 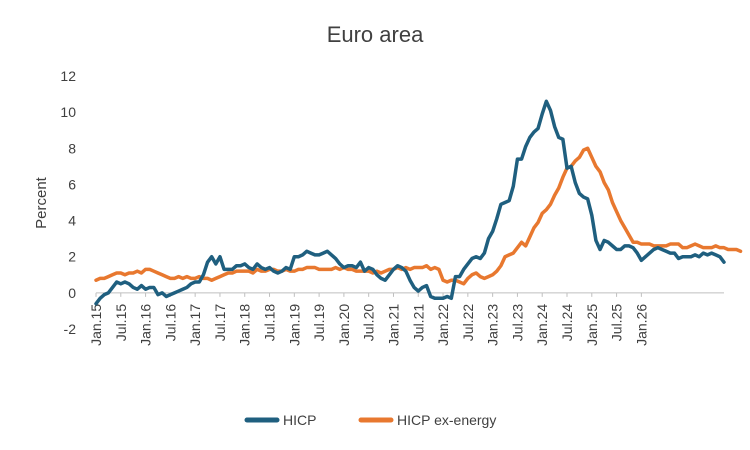 What do you see at coordinates (443, 325) in the screenshot?
I see `x-tick-label: Jan.22` at bounding box center [443, 325].